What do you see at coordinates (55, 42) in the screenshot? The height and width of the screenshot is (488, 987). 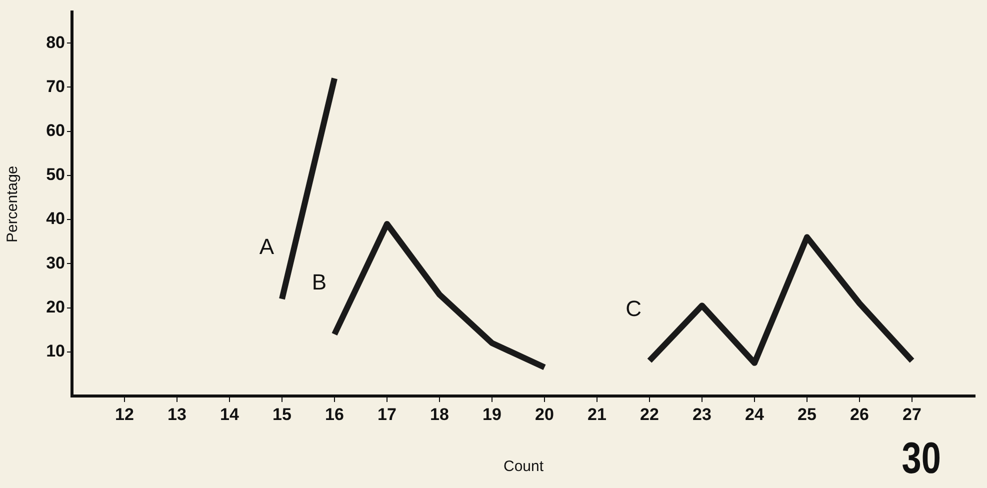 I see `y-tick-label: 80` at bounding box center [55, 42].